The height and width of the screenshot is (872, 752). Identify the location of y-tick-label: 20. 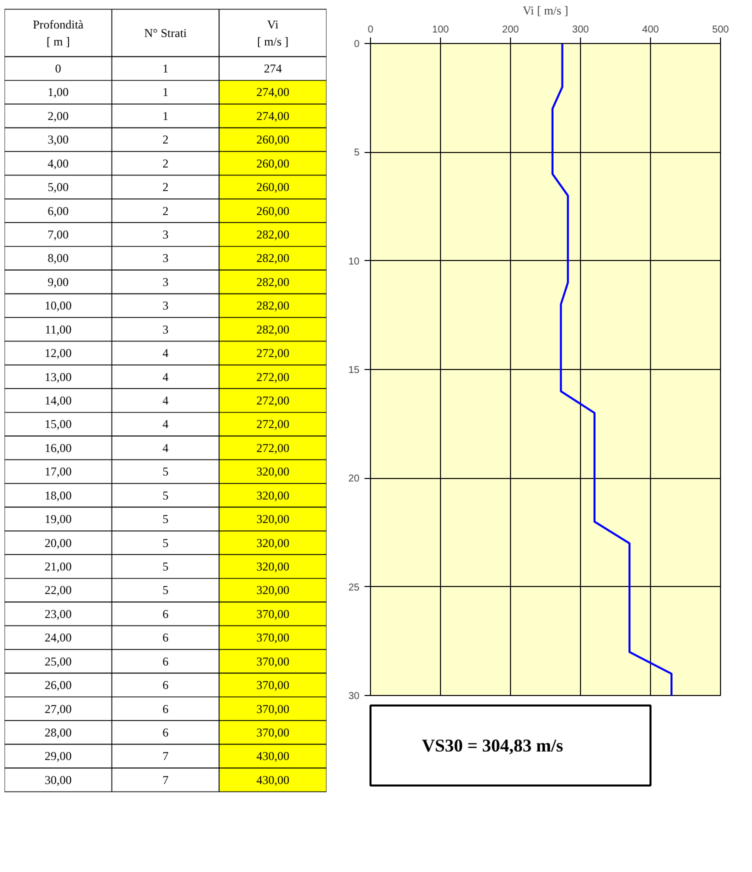
(354, 479).